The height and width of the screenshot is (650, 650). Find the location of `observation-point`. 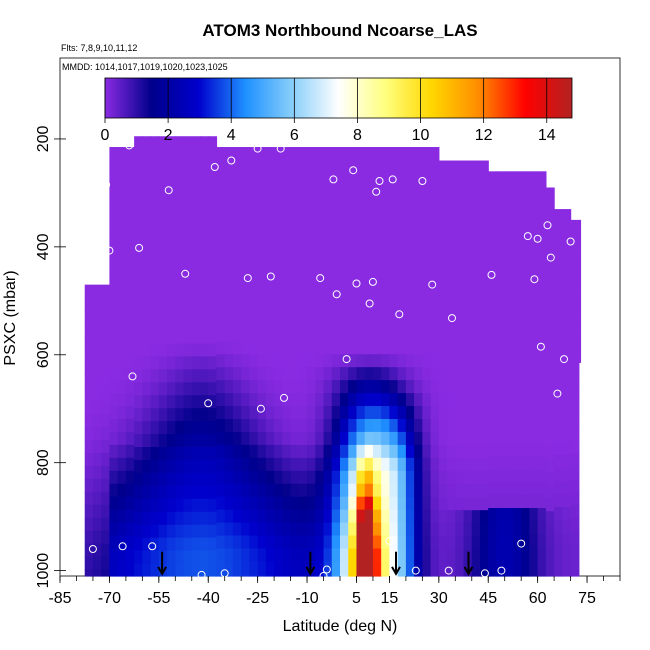

observation-point is located at coordinates (590, 557).